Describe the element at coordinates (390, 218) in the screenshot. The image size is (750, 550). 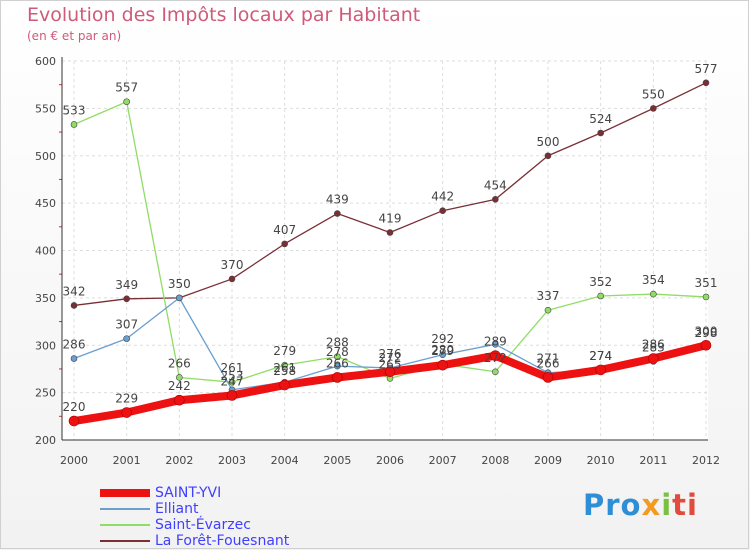
I see `data-label: 419` at that location.